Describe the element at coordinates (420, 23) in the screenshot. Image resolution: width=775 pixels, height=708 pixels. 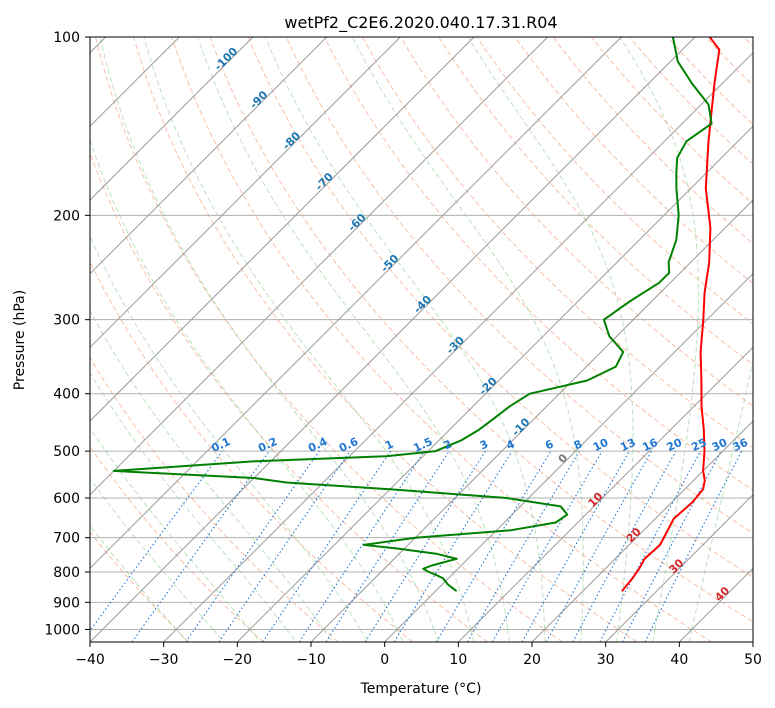
I see `chart-title: wetPf2_C2E6.2020.040.17.31.R04` at that location.